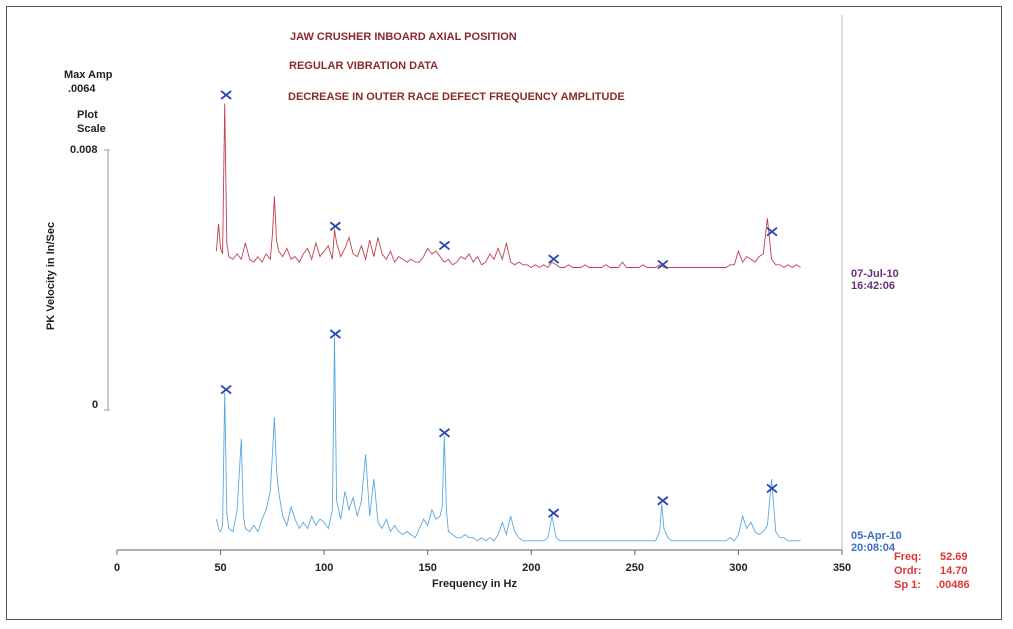 The height and width of the screenshot is (629, 1013). I want to click on series-bottom-date: 05-Apr-10, so click(876, 536).